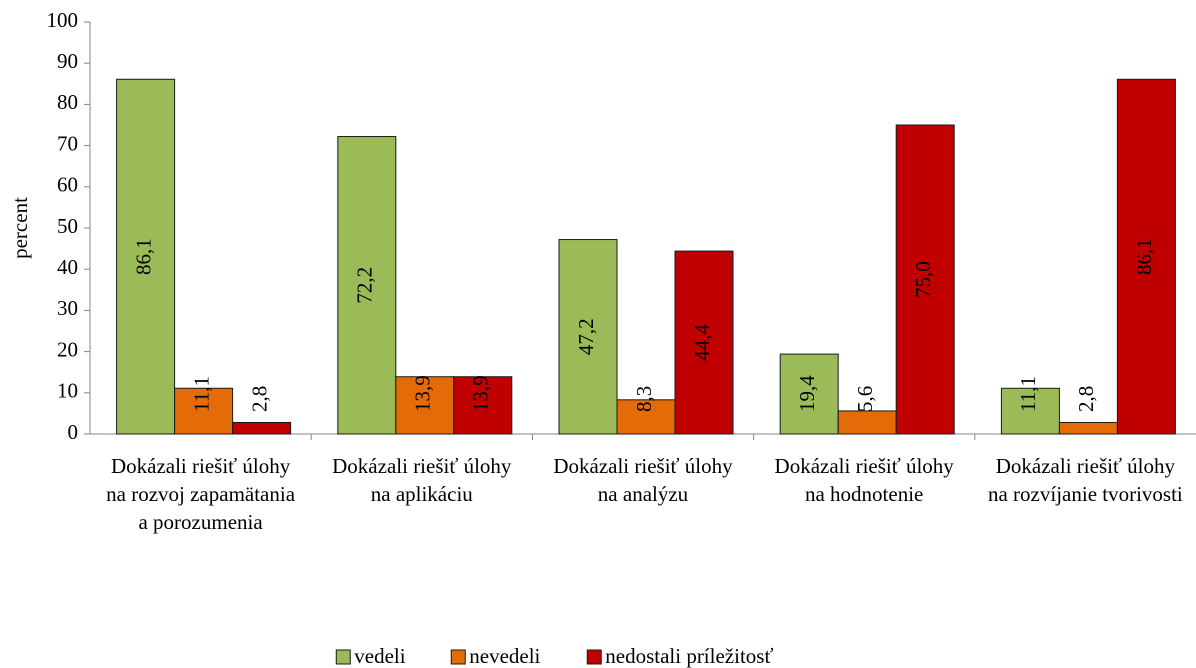 The image size is (1196, 668). I want to click on y-tick-label: 60, so click(67, 185).